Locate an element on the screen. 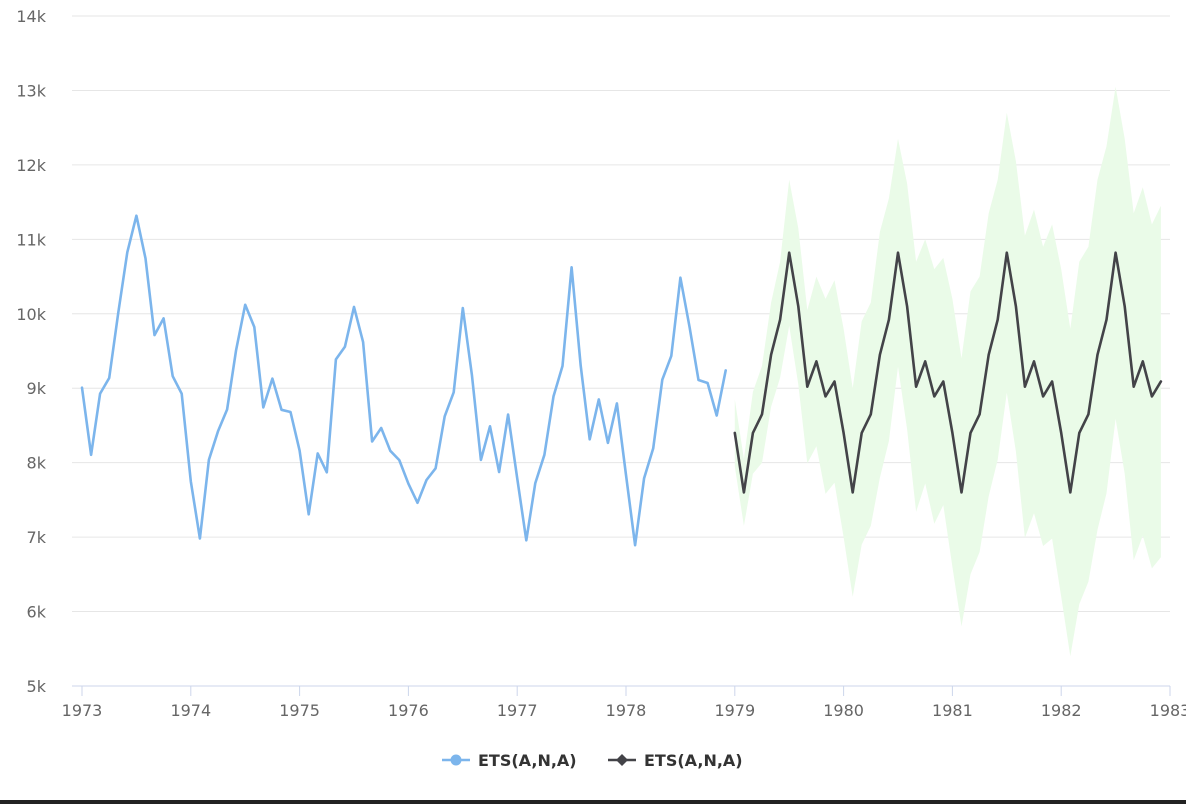 The width and height of the screenshot is (1186, 805). y-tick-label: 14k is located at coordinates (31, 16).